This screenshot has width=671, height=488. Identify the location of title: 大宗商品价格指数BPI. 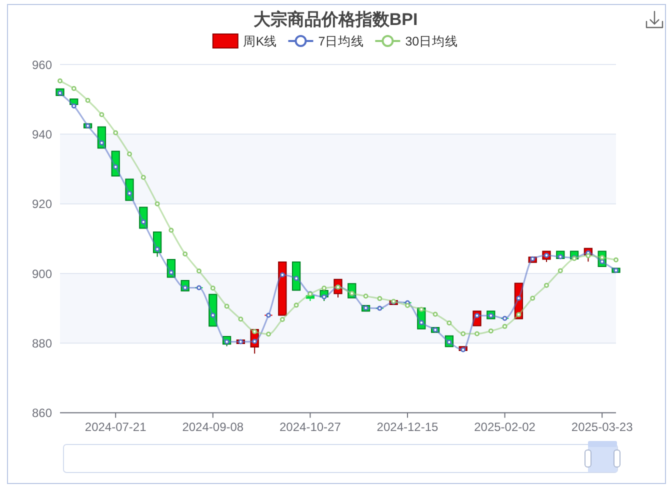
(335, 19).